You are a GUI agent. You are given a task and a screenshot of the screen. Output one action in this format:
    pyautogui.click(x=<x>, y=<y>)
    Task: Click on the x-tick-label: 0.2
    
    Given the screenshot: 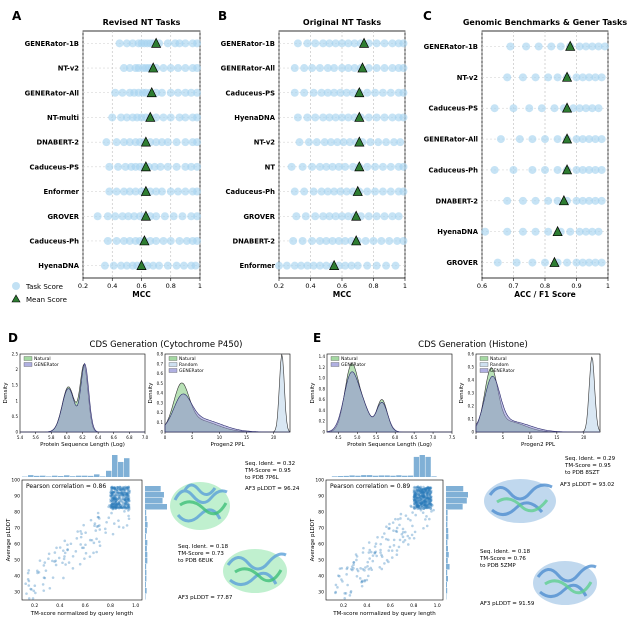 What is the action you would take?
    pyautogui.click(x=343, y=606)
    